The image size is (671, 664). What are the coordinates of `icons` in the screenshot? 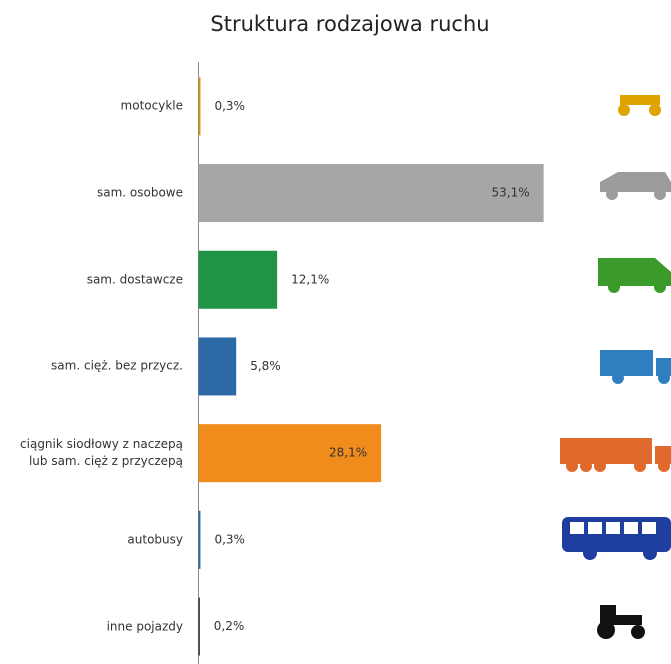 It's located at (615, 367).